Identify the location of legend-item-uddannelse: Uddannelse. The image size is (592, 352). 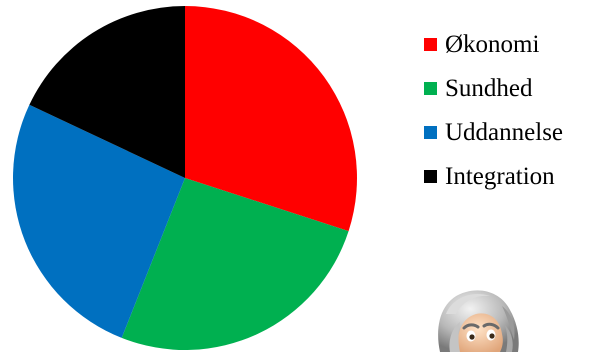
(493, 132).